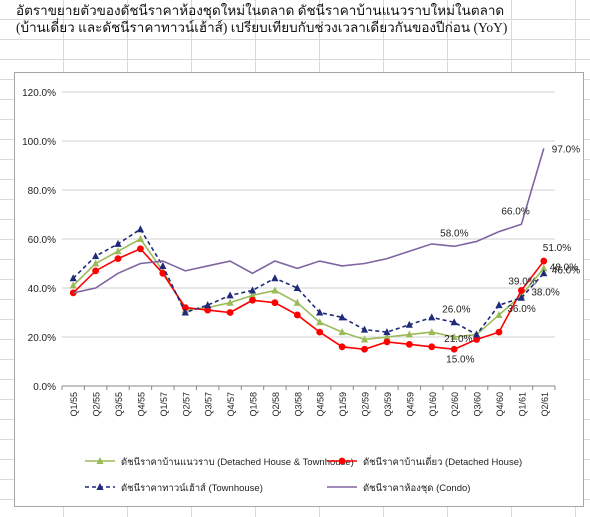 The width and height of the screenshot is (590, 517). What do you see at coordinates (515, 211) in the screenshot?
I see `data-label: 66.0%` at bounding box center [515, 211].